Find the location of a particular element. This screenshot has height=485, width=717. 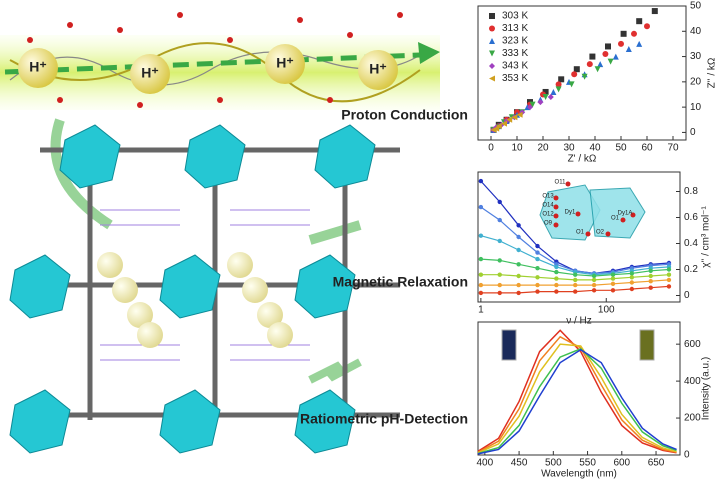

x-tick-label: 20 is located at coordinates (543, 148).